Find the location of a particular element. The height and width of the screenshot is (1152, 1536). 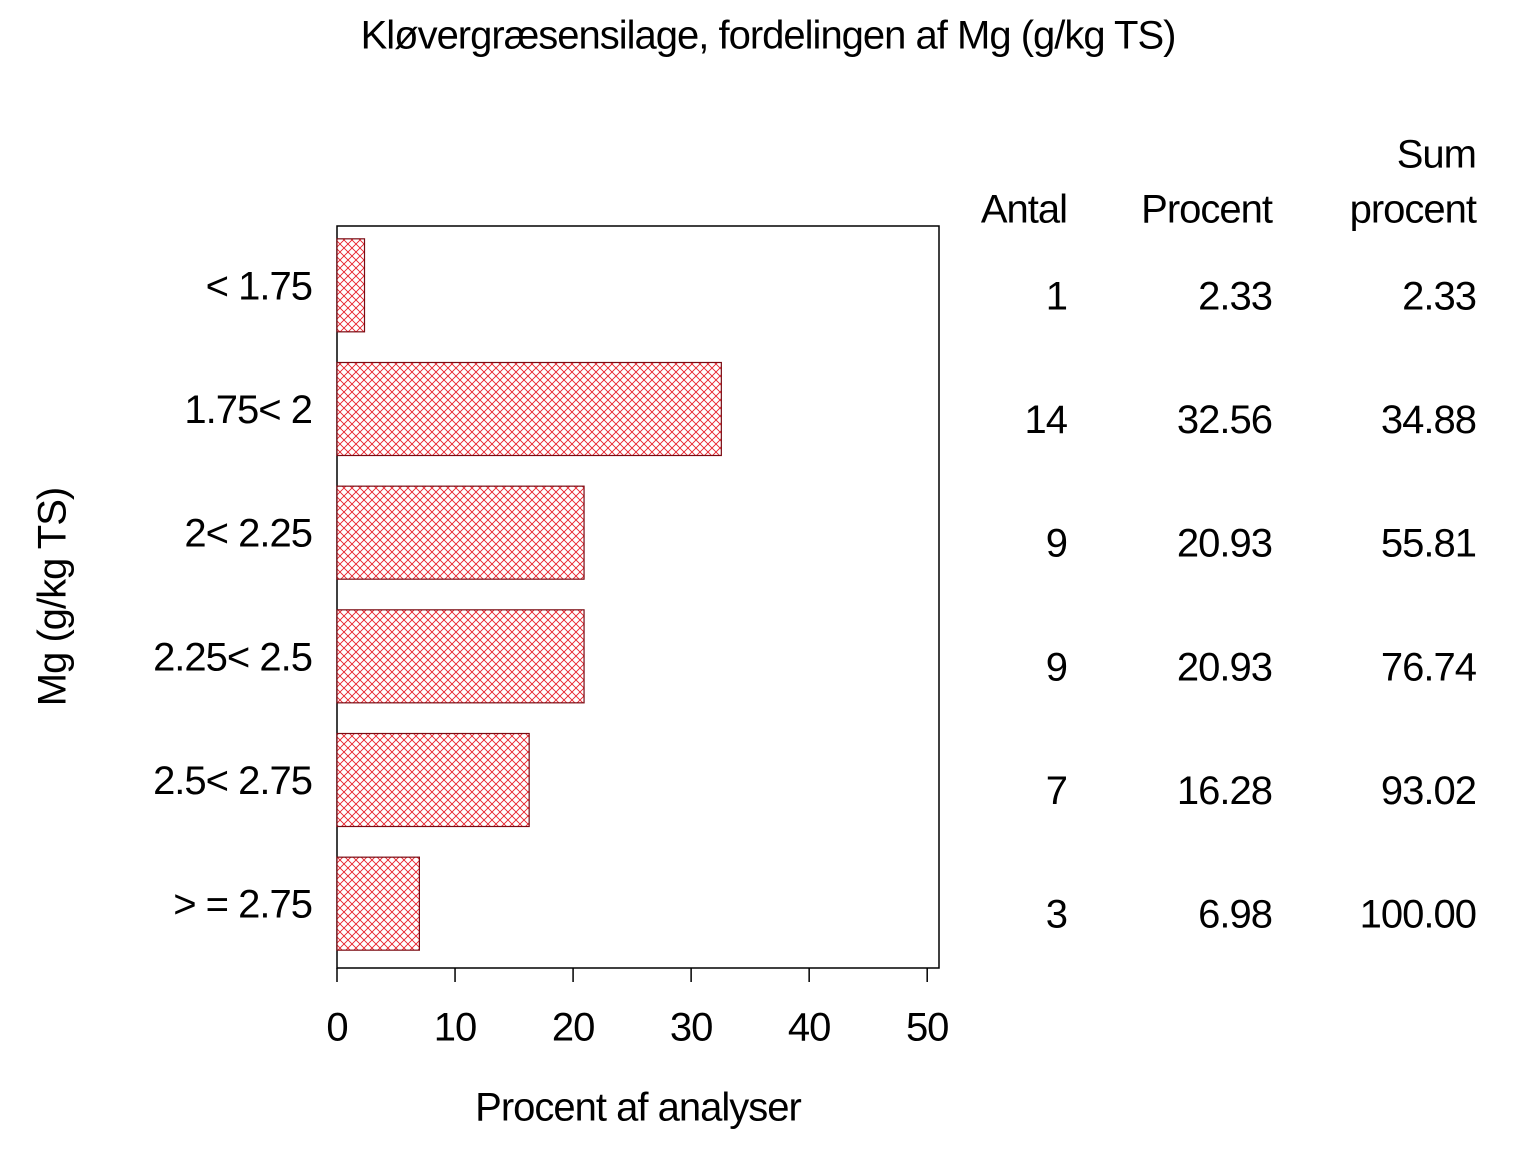

table-cell: 93.02 is located at coordinates (1428, 791).